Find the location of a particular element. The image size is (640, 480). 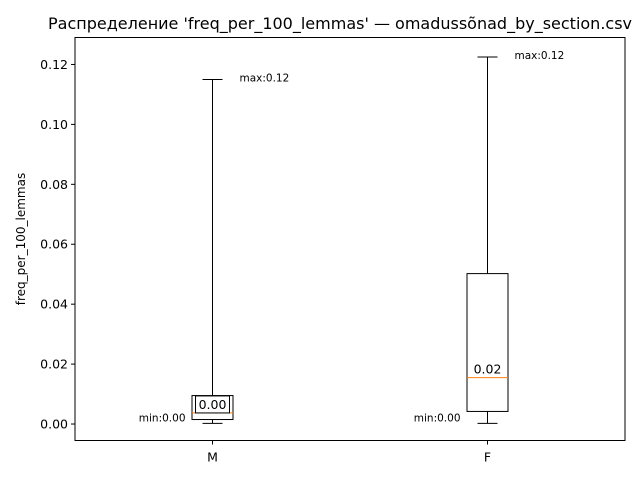

y-axis-label: freq_per_100_lemmas is located at coordinates (21, 239).